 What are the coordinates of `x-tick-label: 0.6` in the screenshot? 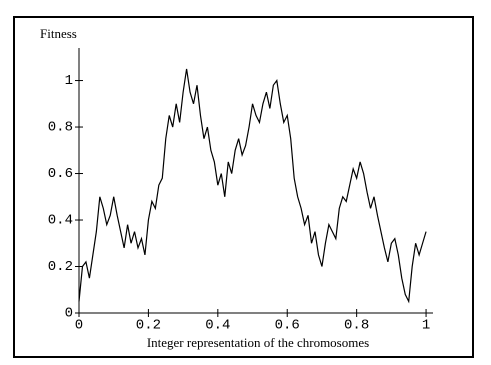 It's located at (287, 326).